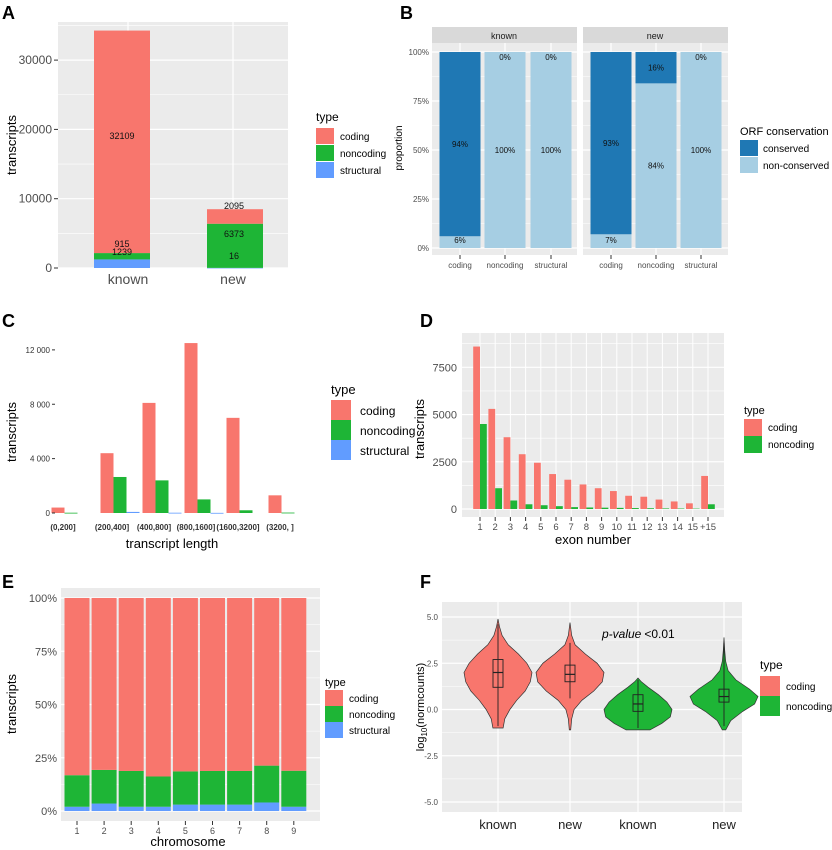  Describe the element at coordinates (498, 824) in the screenshot. I see `x-tick-label: known` at that location.